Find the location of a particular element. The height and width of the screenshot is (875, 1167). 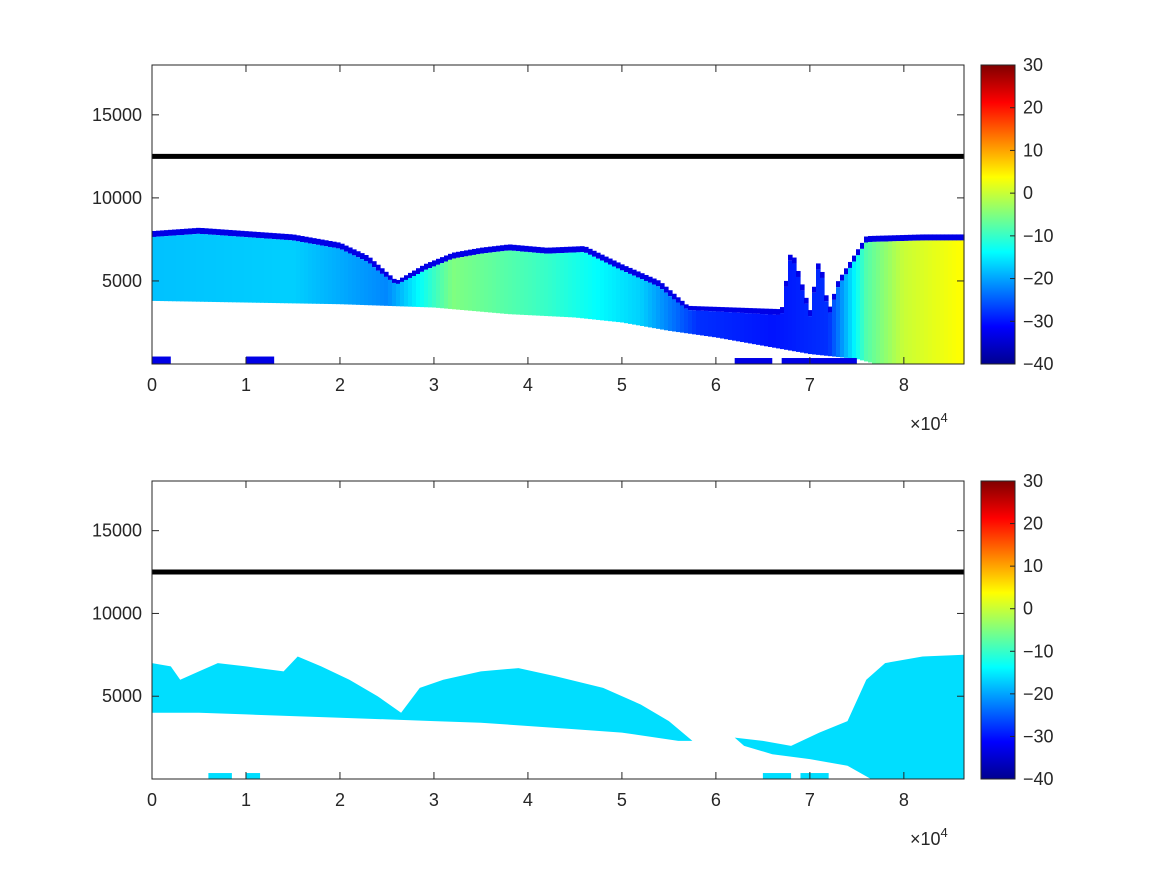

x-tick-label: 3 is located at coordinates (434, 385).